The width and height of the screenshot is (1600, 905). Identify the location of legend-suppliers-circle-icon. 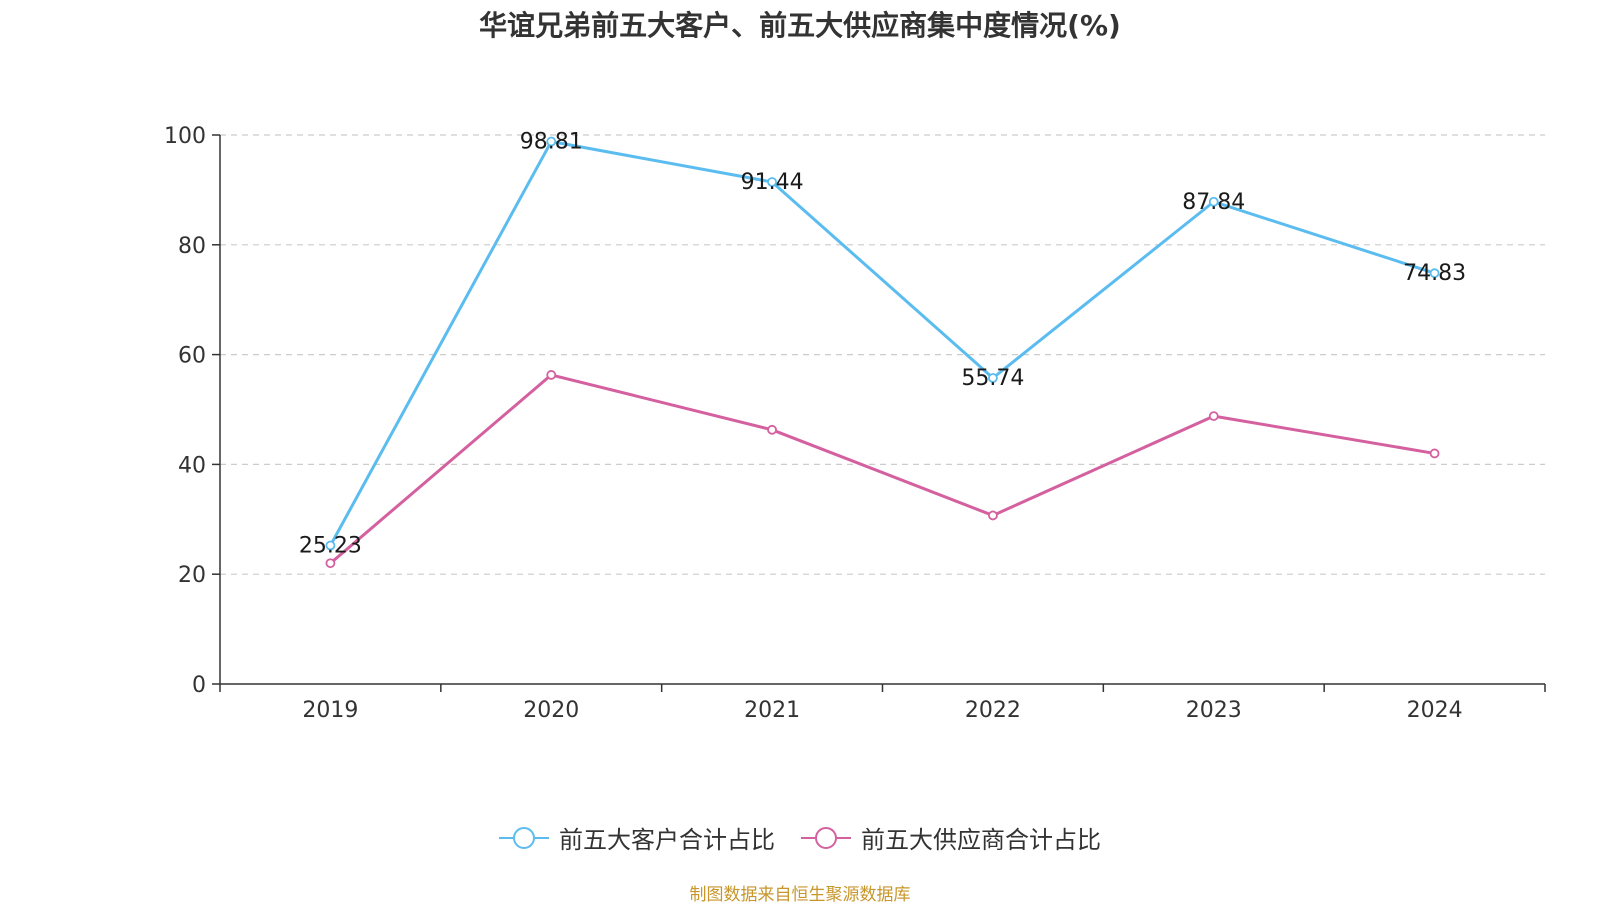
(826, 837).